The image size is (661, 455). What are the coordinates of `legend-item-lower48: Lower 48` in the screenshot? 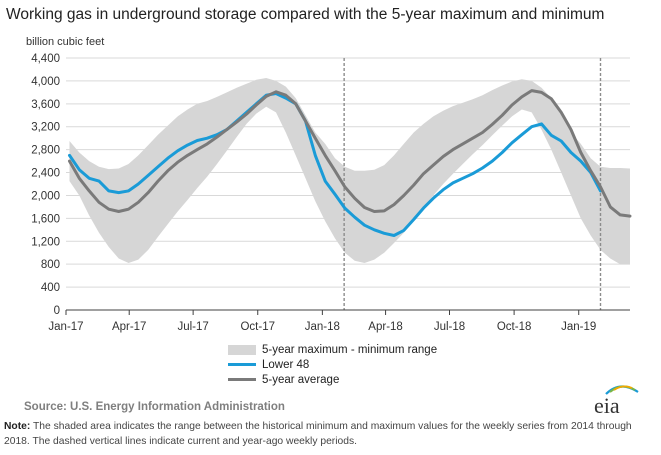 It's located at (332, 364).